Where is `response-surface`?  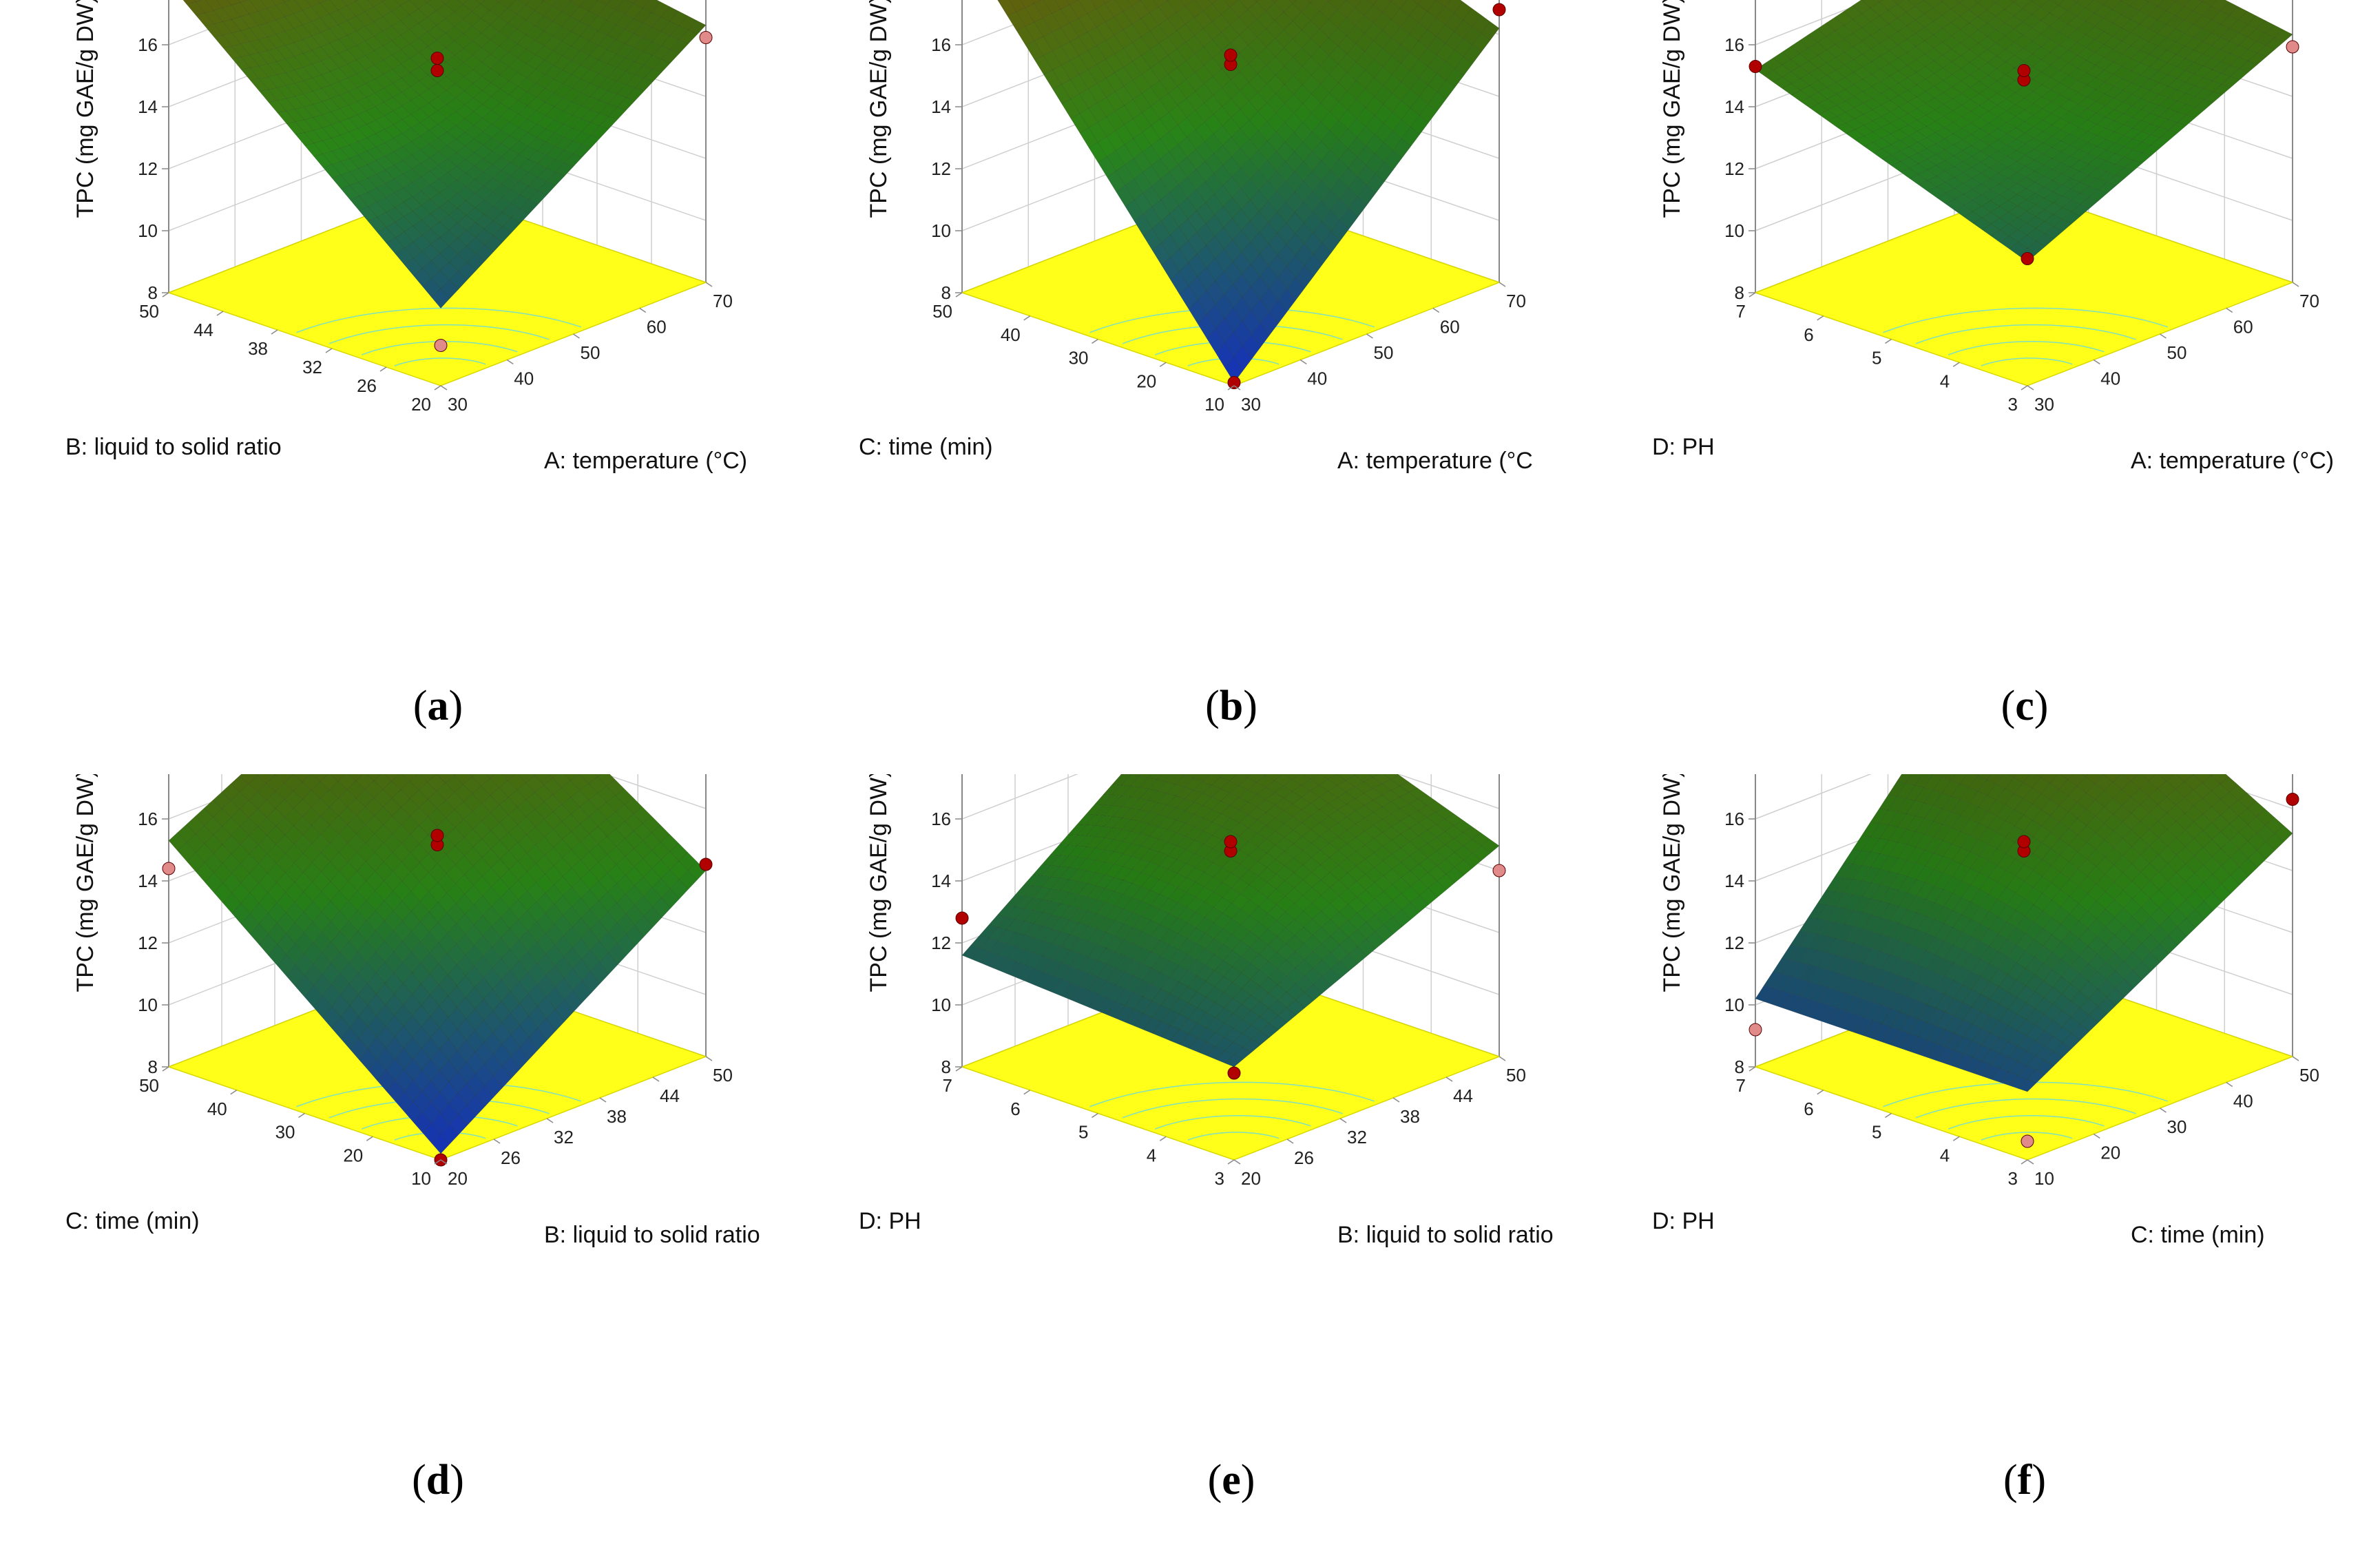 response-surface is located at coordinates (1248, 192).